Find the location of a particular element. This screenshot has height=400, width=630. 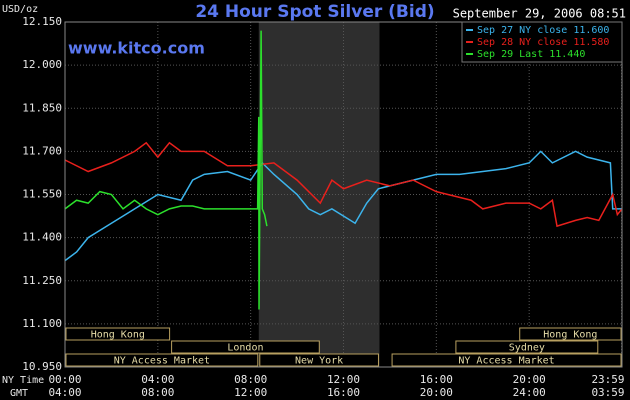

y-tick-label: 11.100 is located at coordinates (42, 323).